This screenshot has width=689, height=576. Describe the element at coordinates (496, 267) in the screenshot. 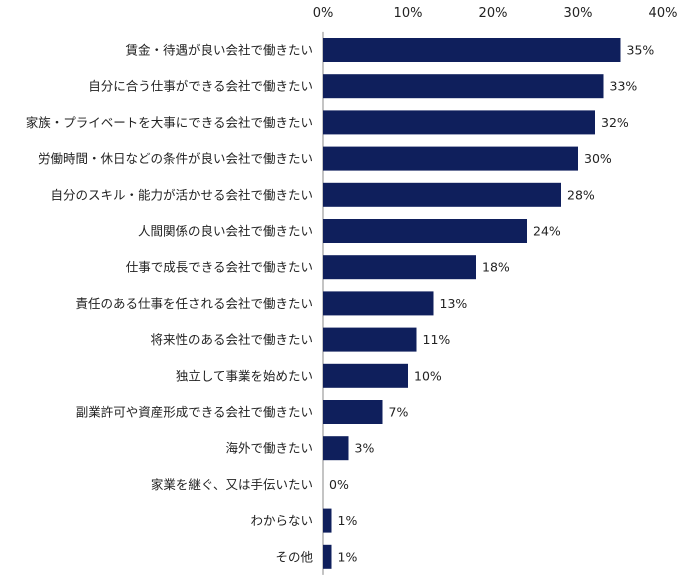

I see `value-label: 18%` at that location.